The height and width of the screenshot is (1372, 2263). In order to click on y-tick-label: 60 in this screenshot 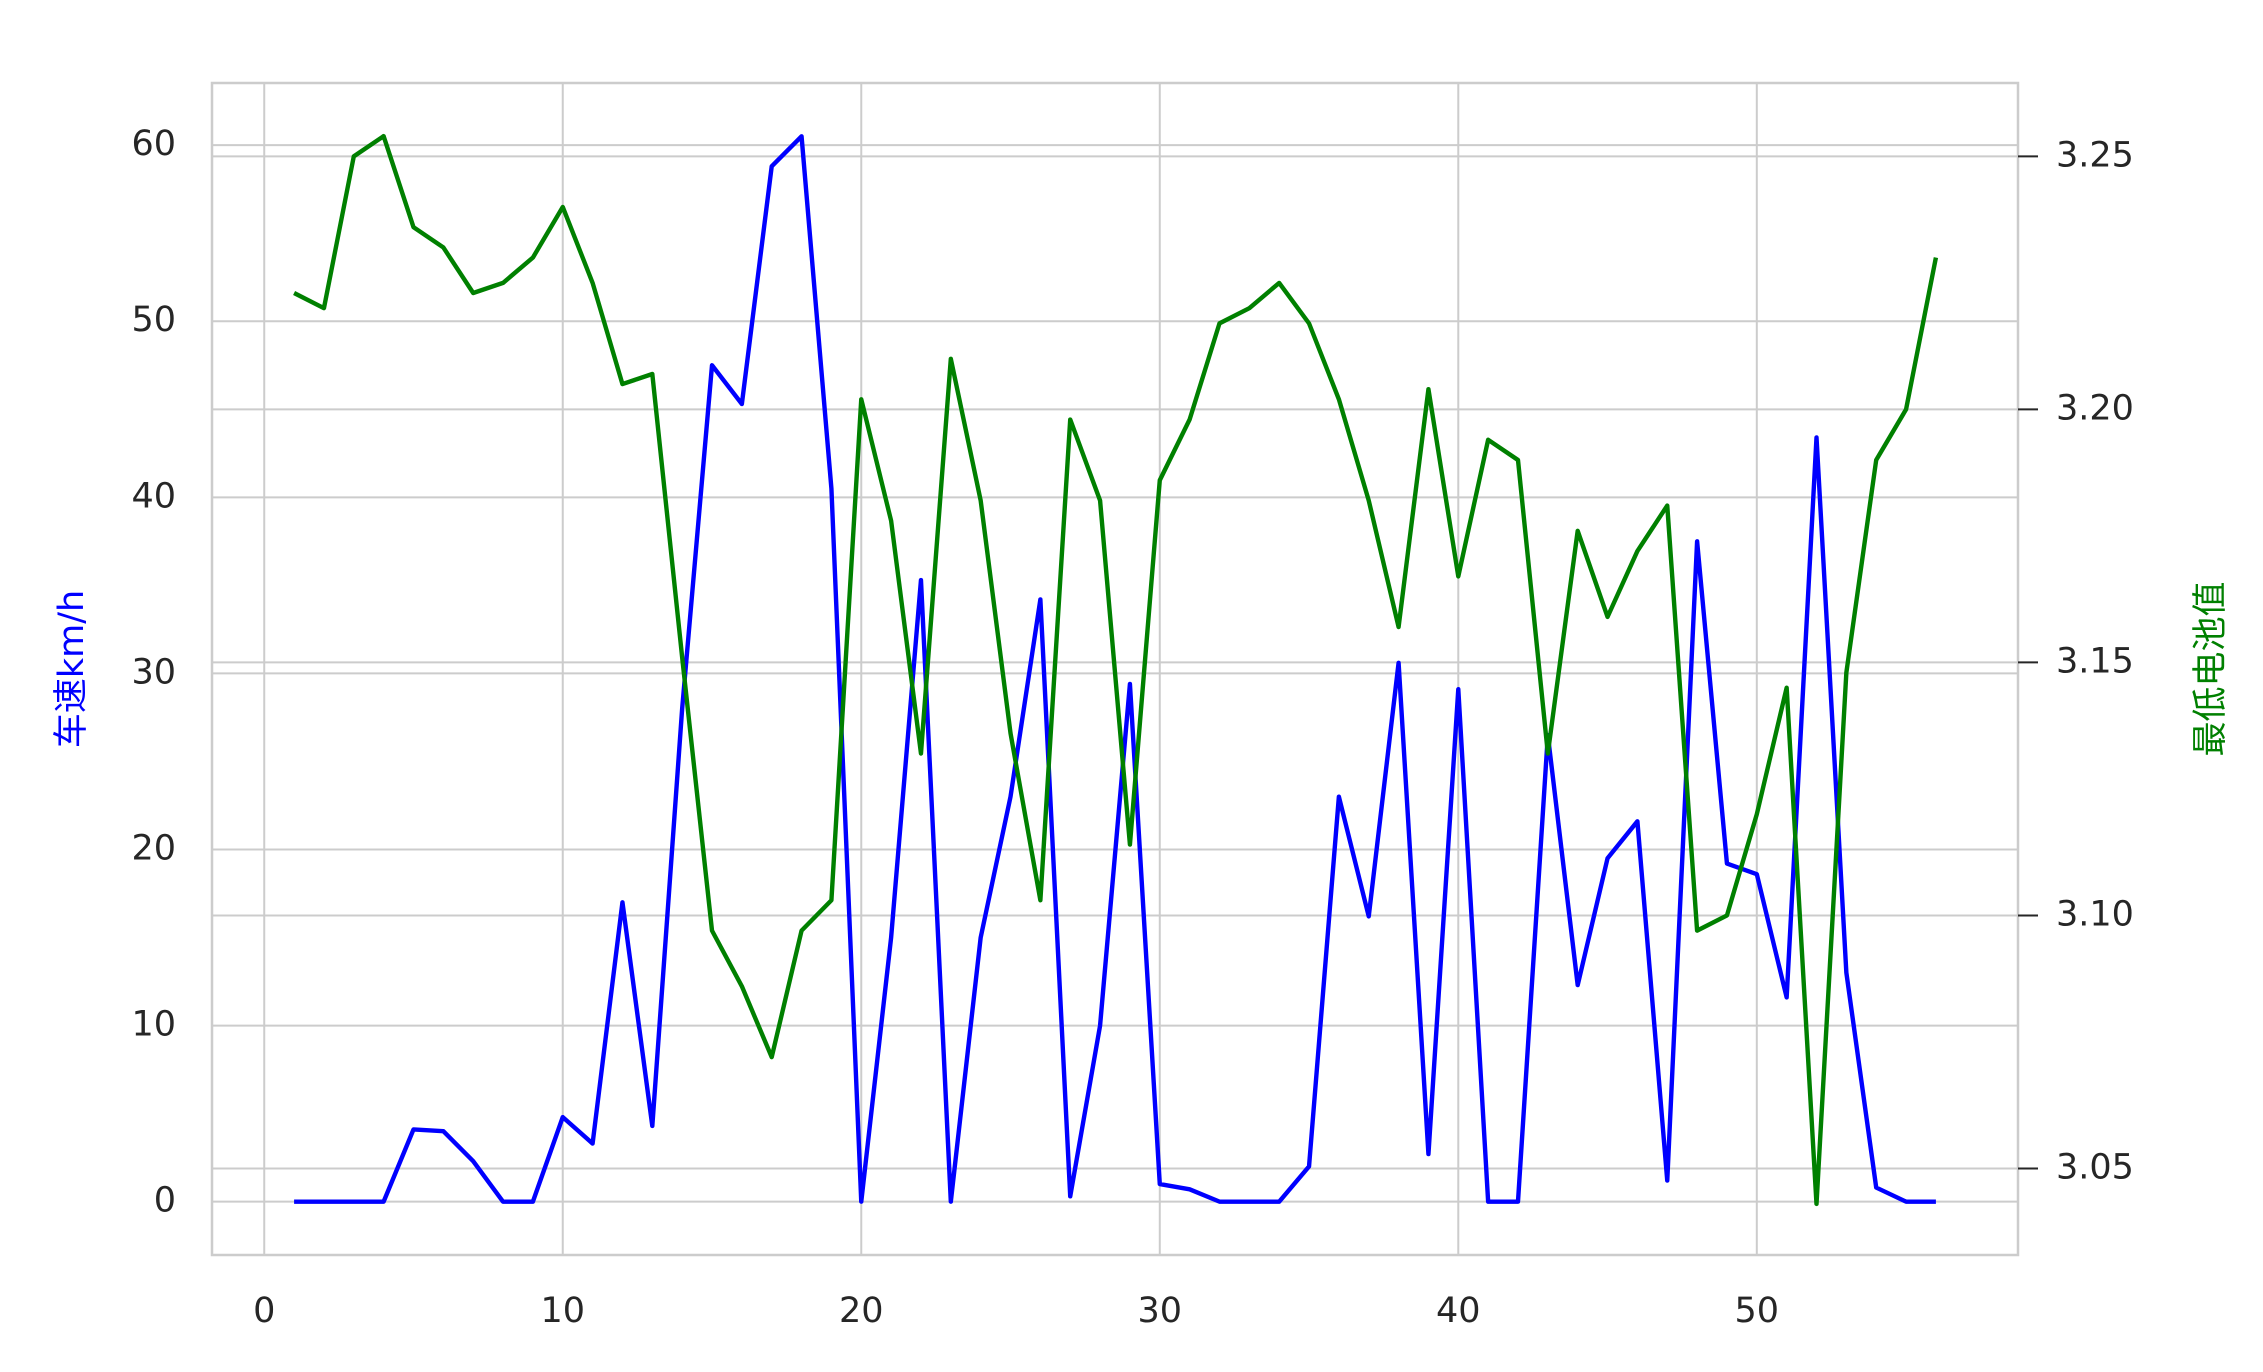, I will do `click(153, 144)`.